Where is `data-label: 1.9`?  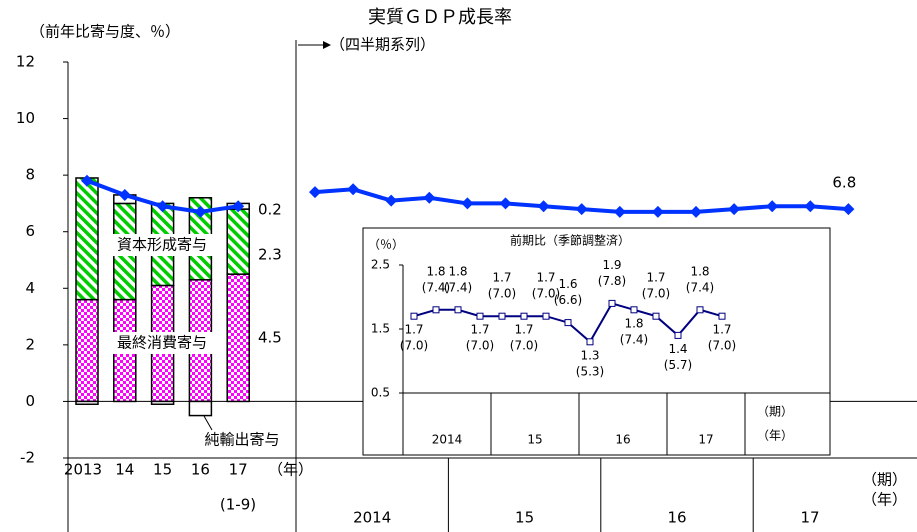 data-label: 1.9 is located at coordinates (611, 265).